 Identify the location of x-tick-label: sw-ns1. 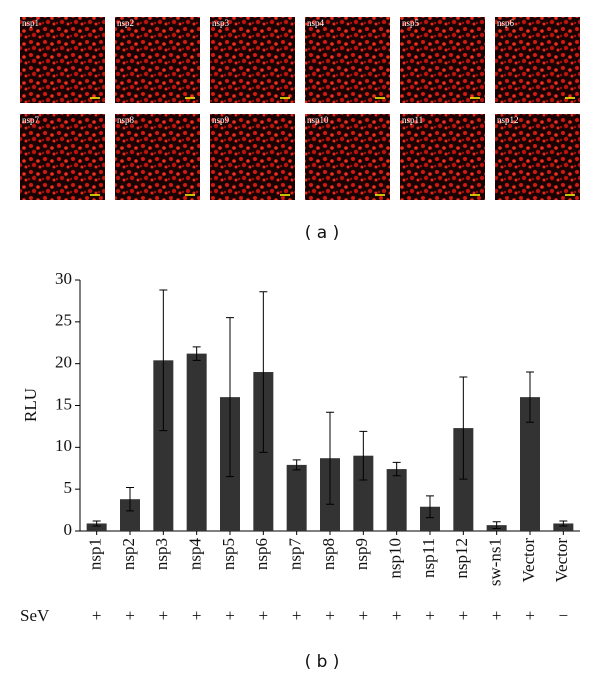
(495, 562).